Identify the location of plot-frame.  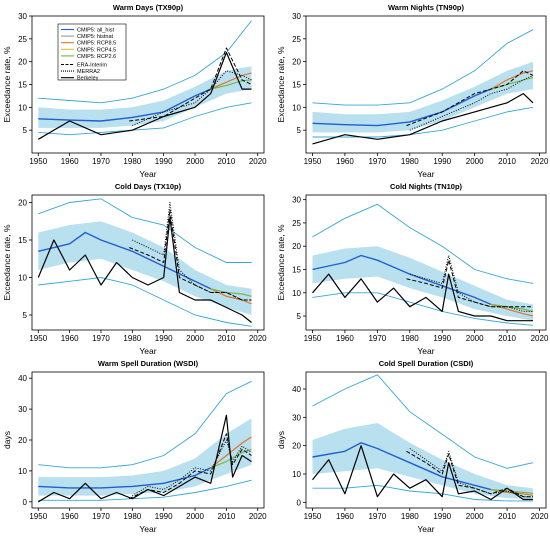
(148, 262).